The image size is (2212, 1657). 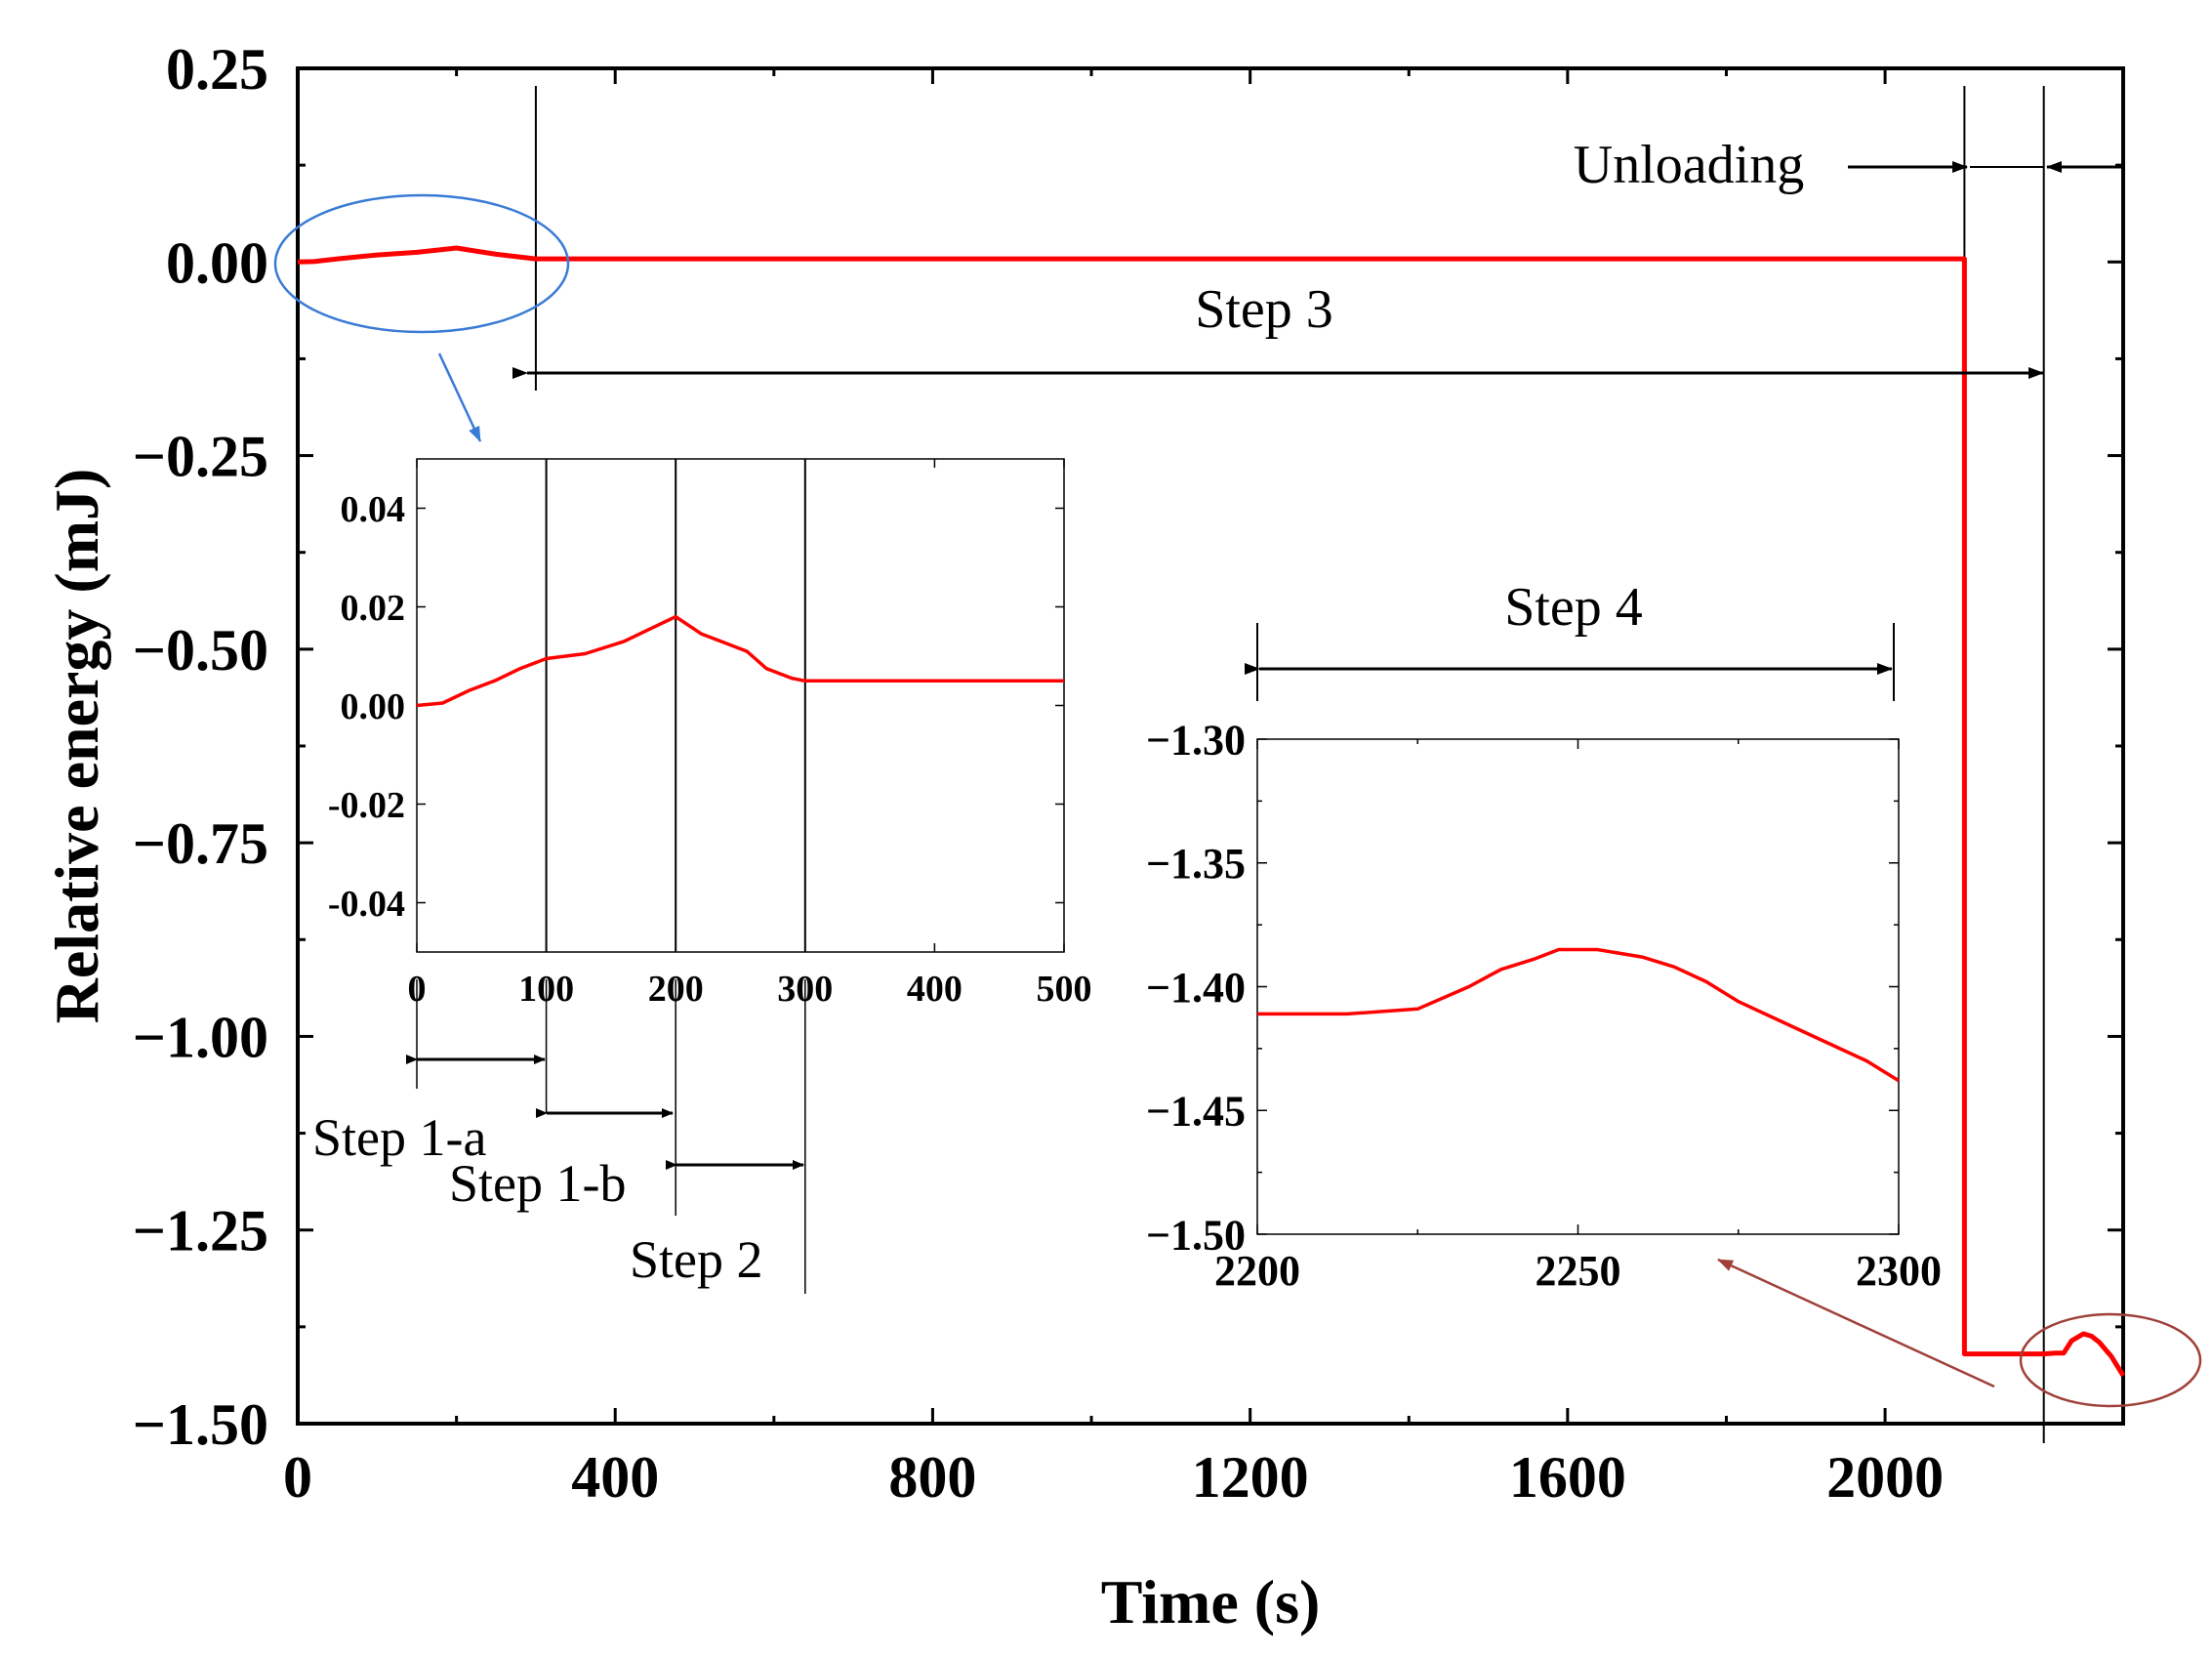 What do you see at coordinates (373, 608) in the screenshot?
I see `y-tick-label: 0.02` at bounding box center [373, 608].